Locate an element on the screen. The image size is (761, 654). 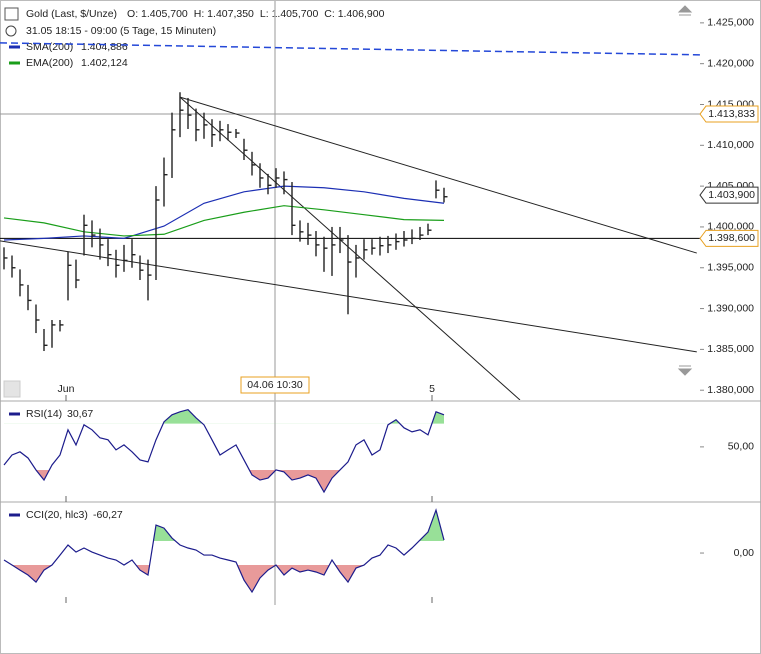
price-tag-label: 1.403,900 is located at coordinates (731, 195).